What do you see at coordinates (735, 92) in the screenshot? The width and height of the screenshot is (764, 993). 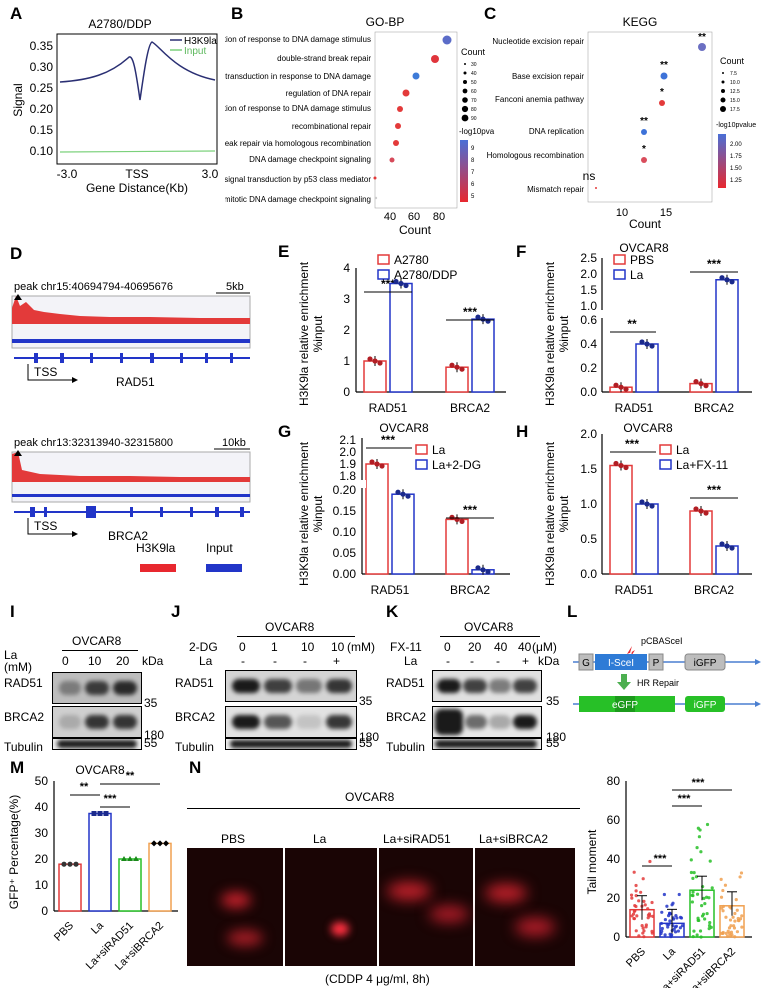 I see `count-val: 12.5` at bounding box center [735, 92].